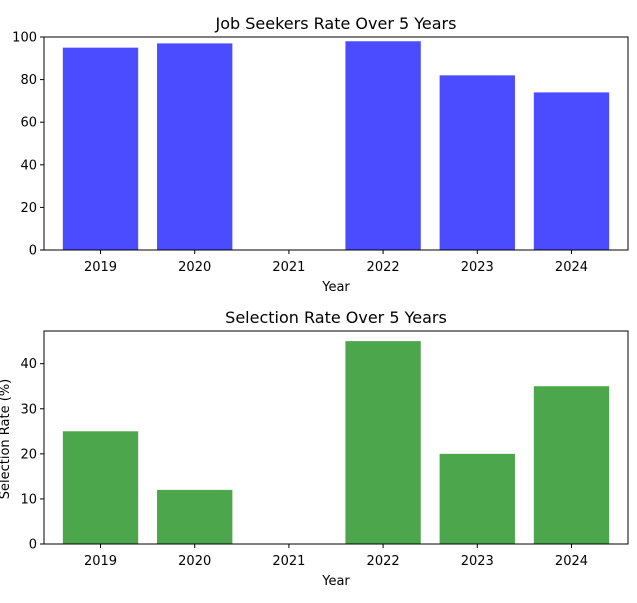 Image resolution: width=637 pixels, height=603 pixels. I want to click on y-axis-label: Selection Rate (%), so click(6, 439).